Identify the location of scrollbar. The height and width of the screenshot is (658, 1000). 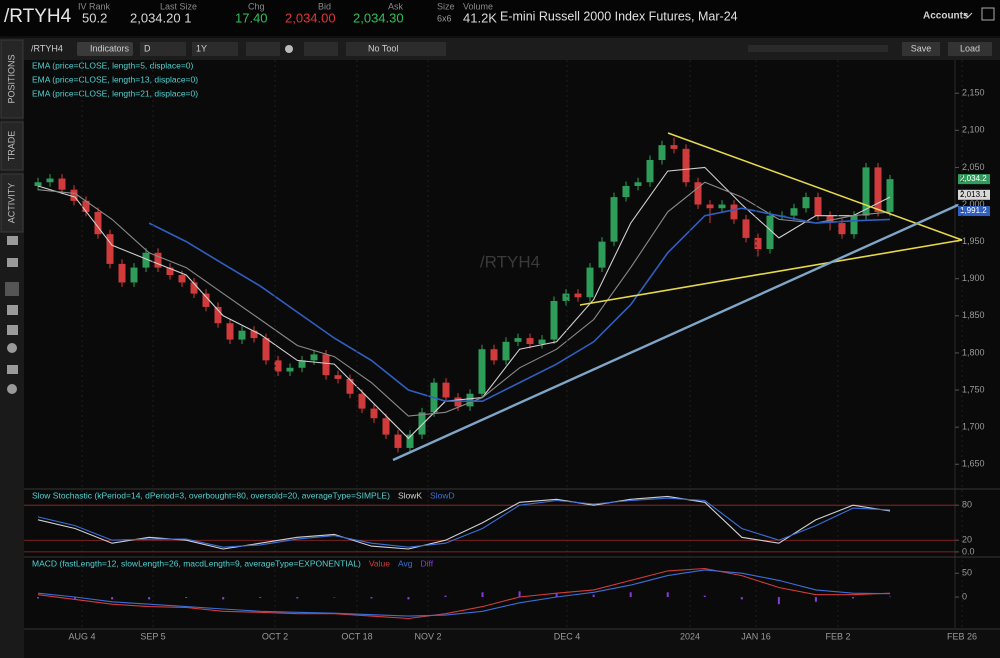
(818, 48).